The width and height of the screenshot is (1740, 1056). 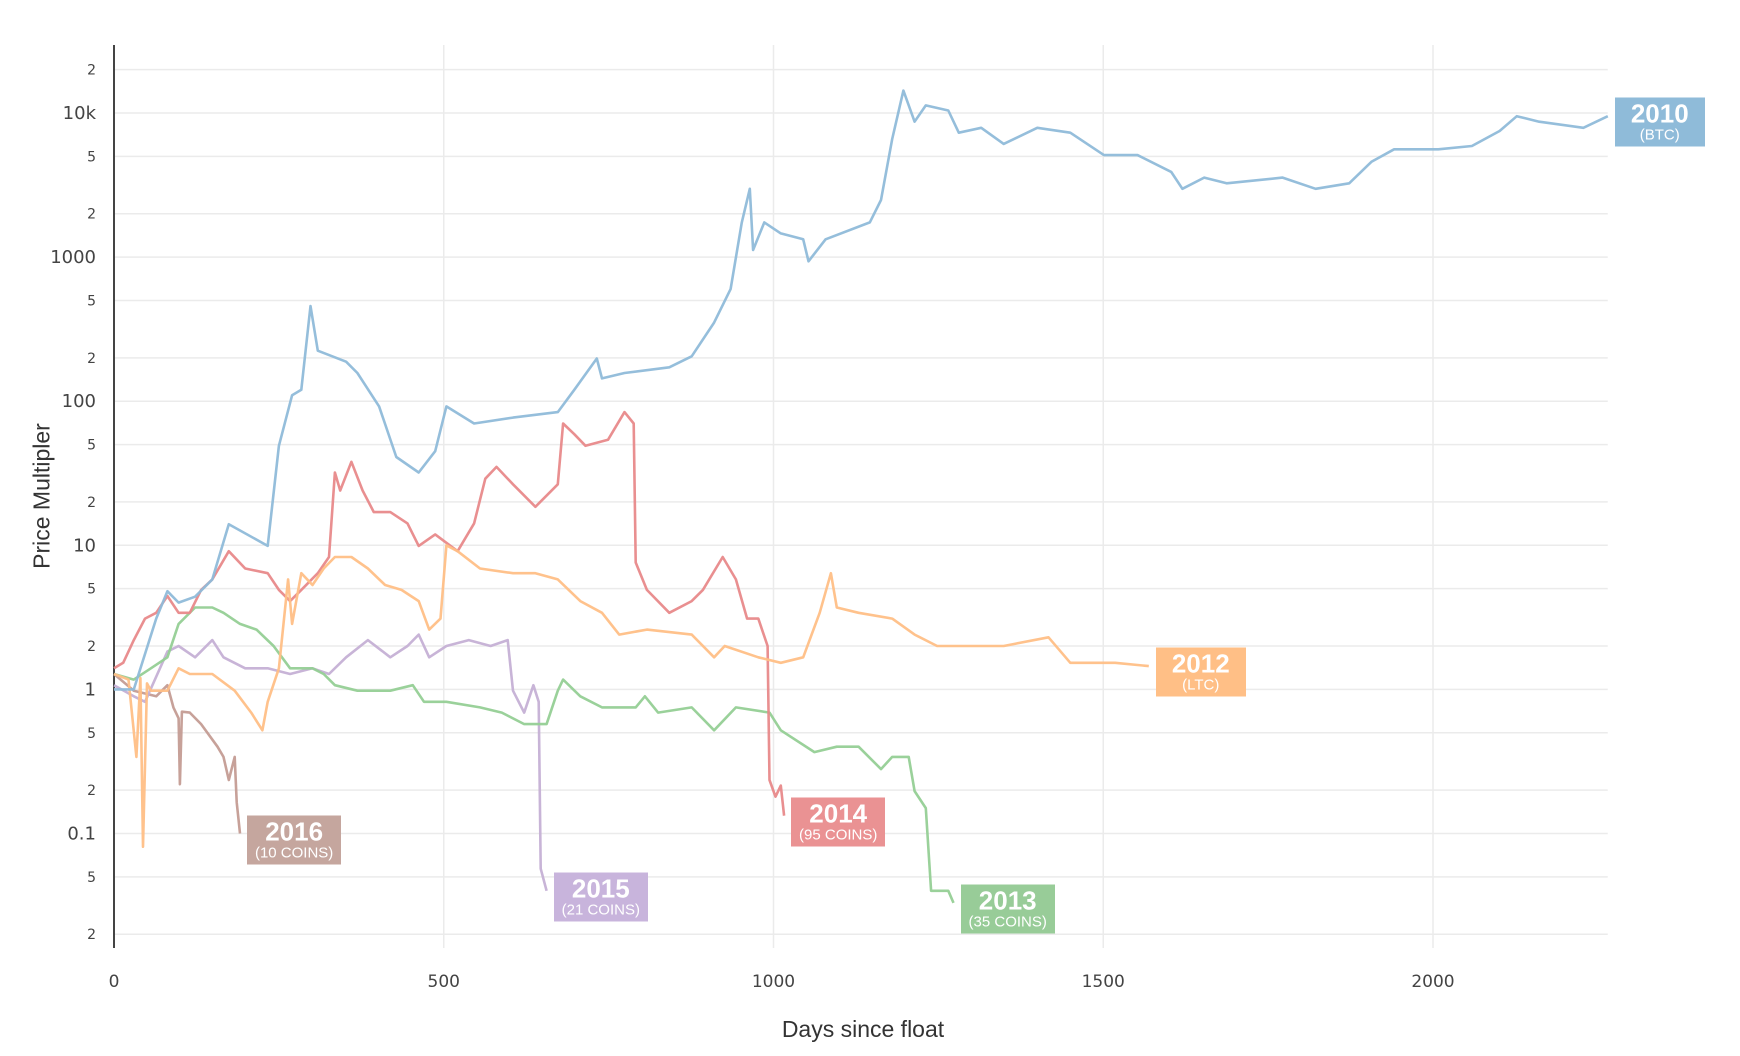 I want to click on y-tick-label: 10, so click(x=84, y=545).